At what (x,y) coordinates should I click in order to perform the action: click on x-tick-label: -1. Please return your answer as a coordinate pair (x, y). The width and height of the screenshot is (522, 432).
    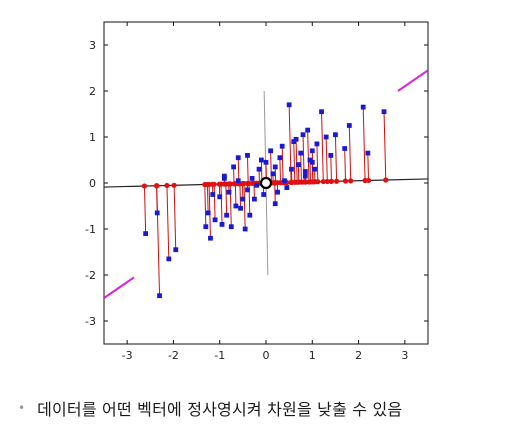
    Looking at the image, I should click on (219, 355).